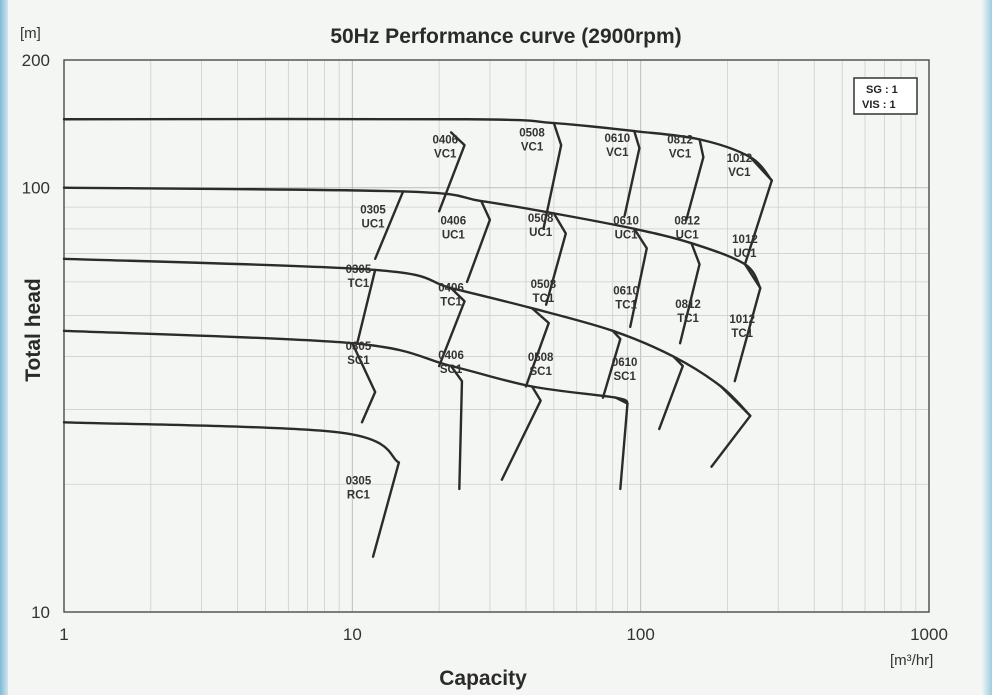  What do you see at coordinates (454, 228) in the screenshot?
I see `model-label: 0406 UC1` at bounding box center [454, 228].